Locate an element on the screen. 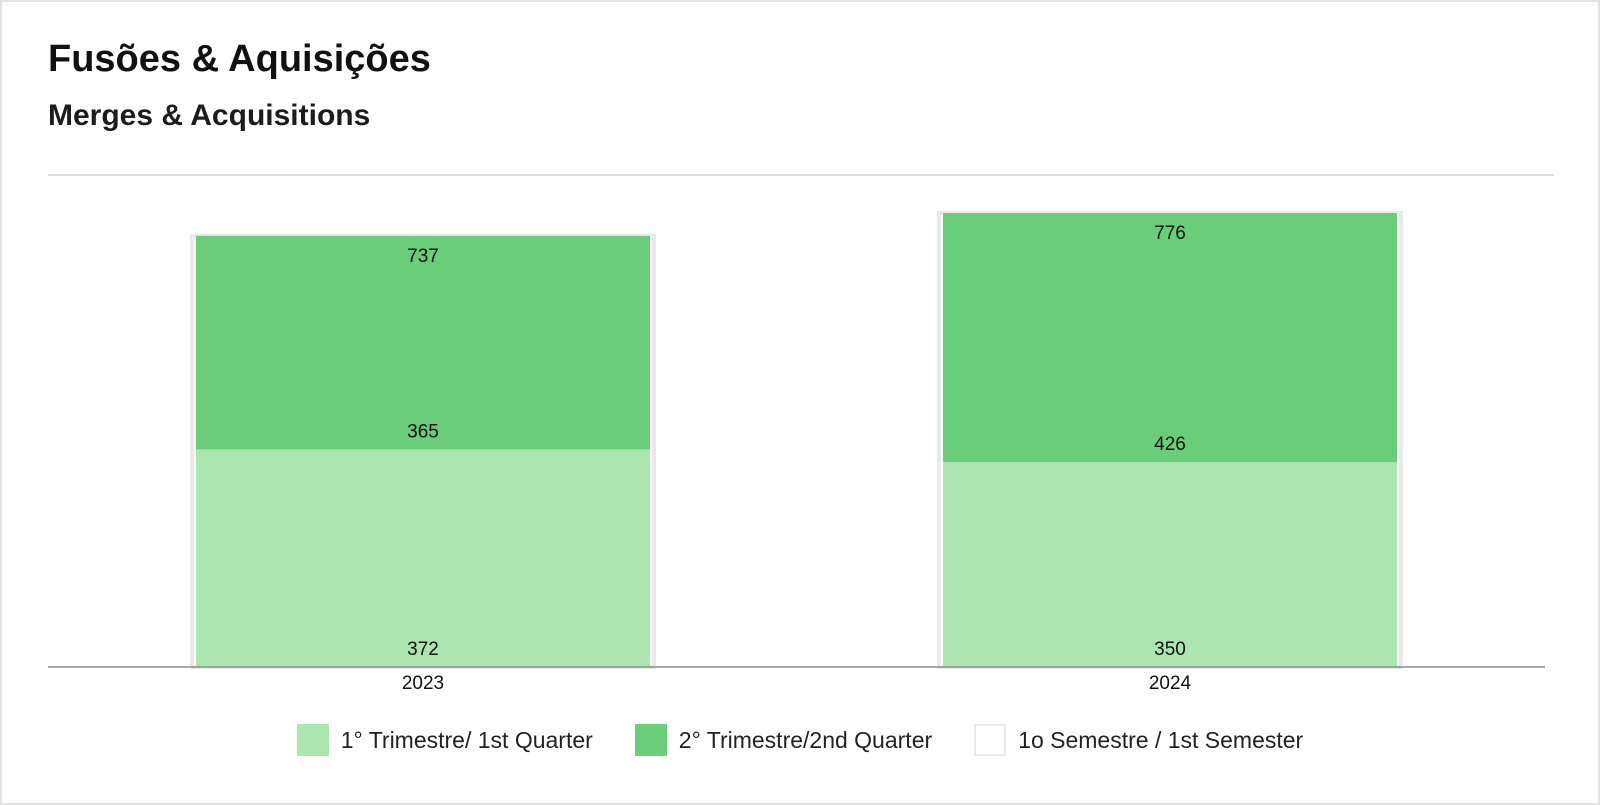 The width and height of the screenshot is (1600, 805). legend-item-semester: 1o Semestre / 1st Semester is located at coordinates (1138, 740).